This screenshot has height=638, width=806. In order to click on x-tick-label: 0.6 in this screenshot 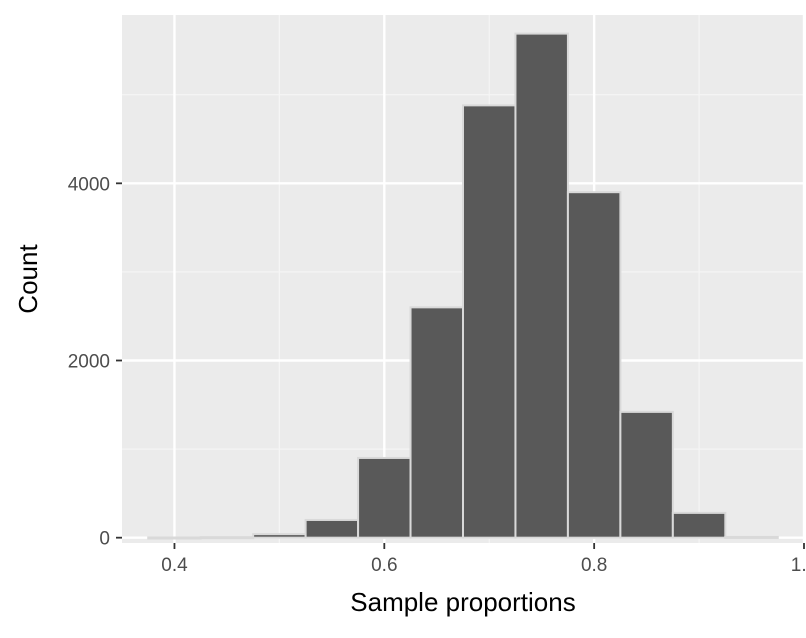, I will do `click(384, 565)`.